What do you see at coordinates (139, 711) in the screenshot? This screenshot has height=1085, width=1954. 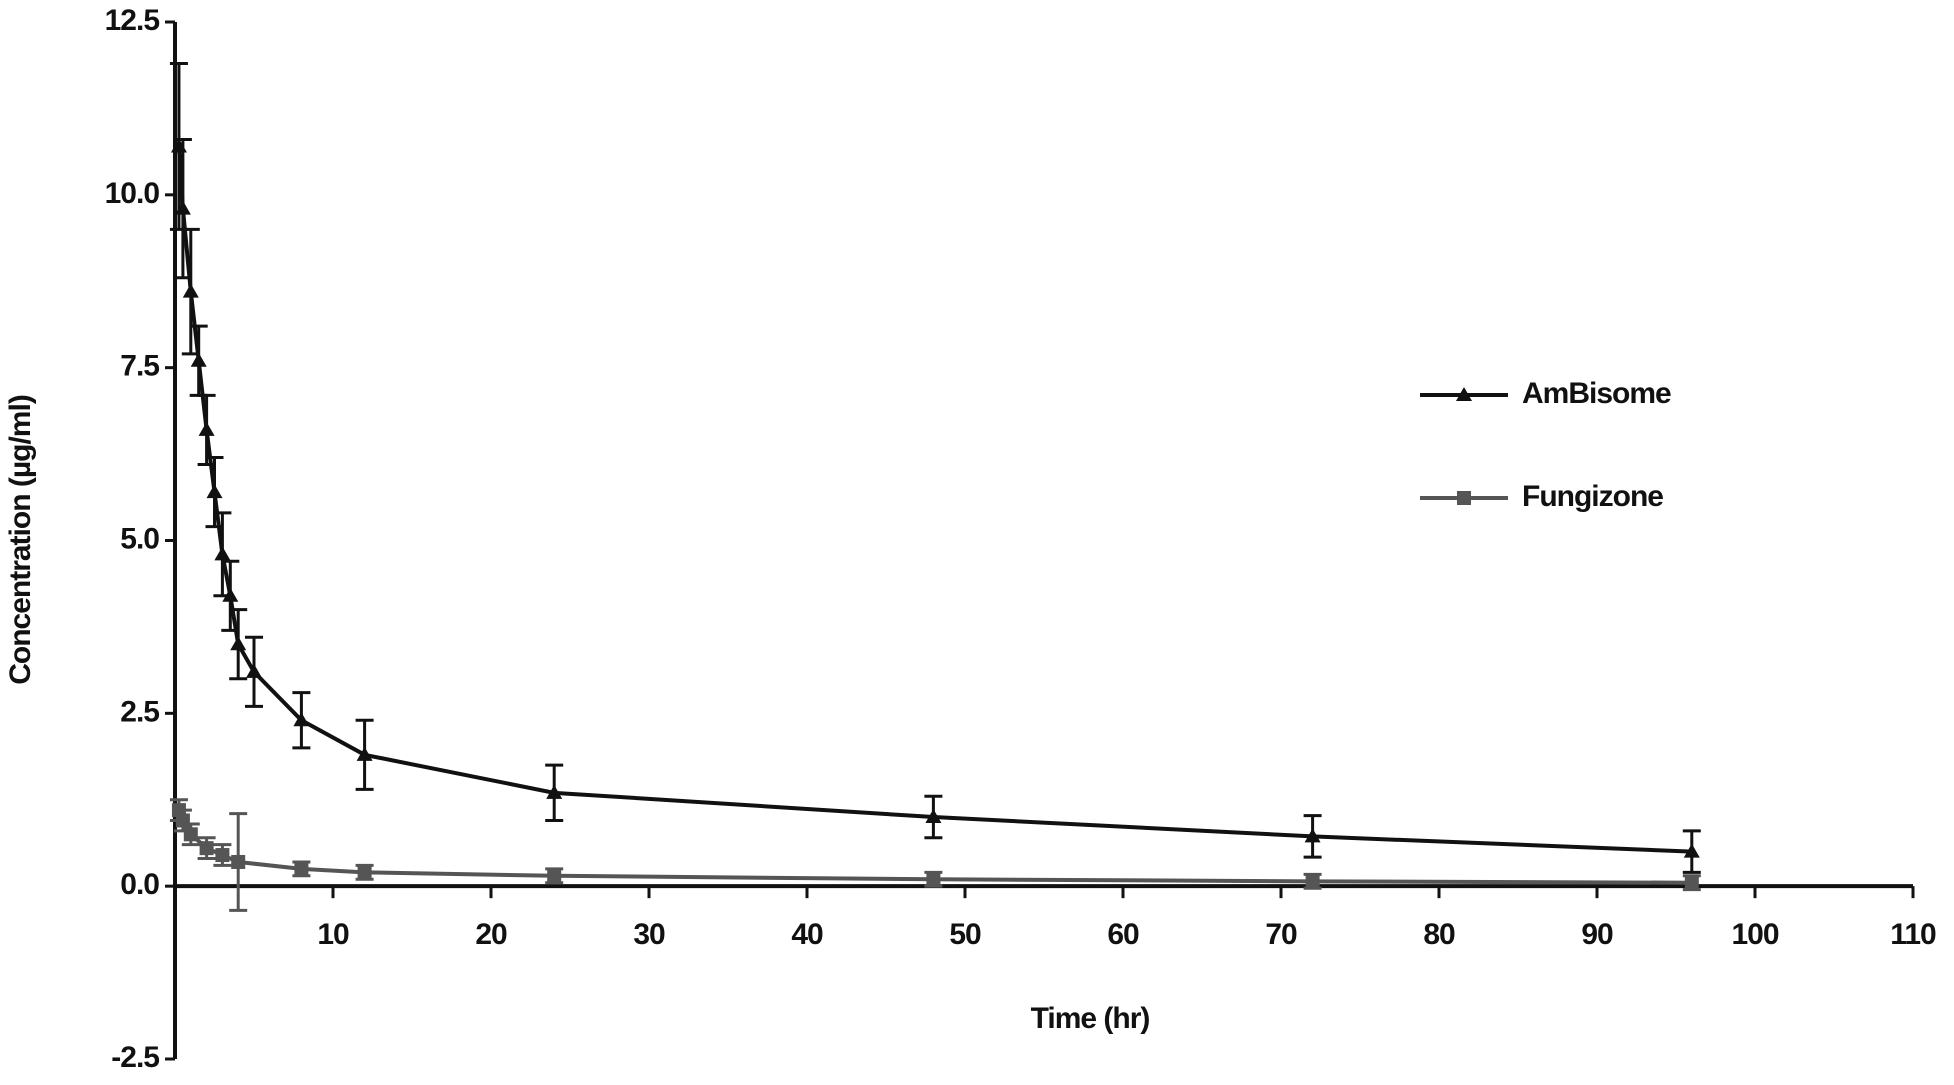 I see `y-tick-label: 2.5` at bounding box center [139, 711].